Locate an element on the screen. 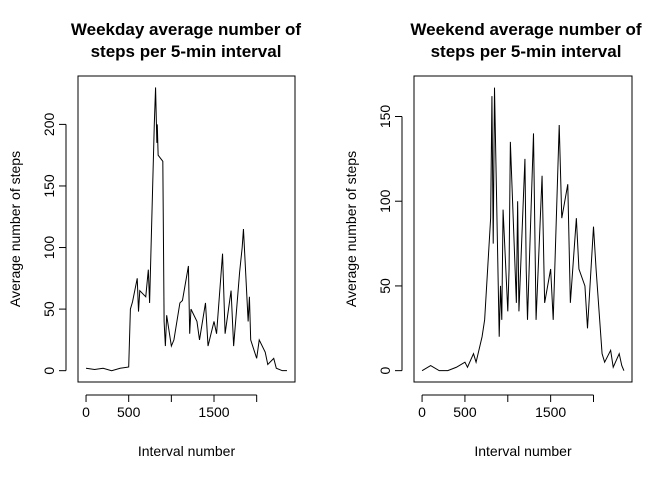 This screenshot has width=672, height=480. y-tick-label: 200 is located at coordinates (49, 125).